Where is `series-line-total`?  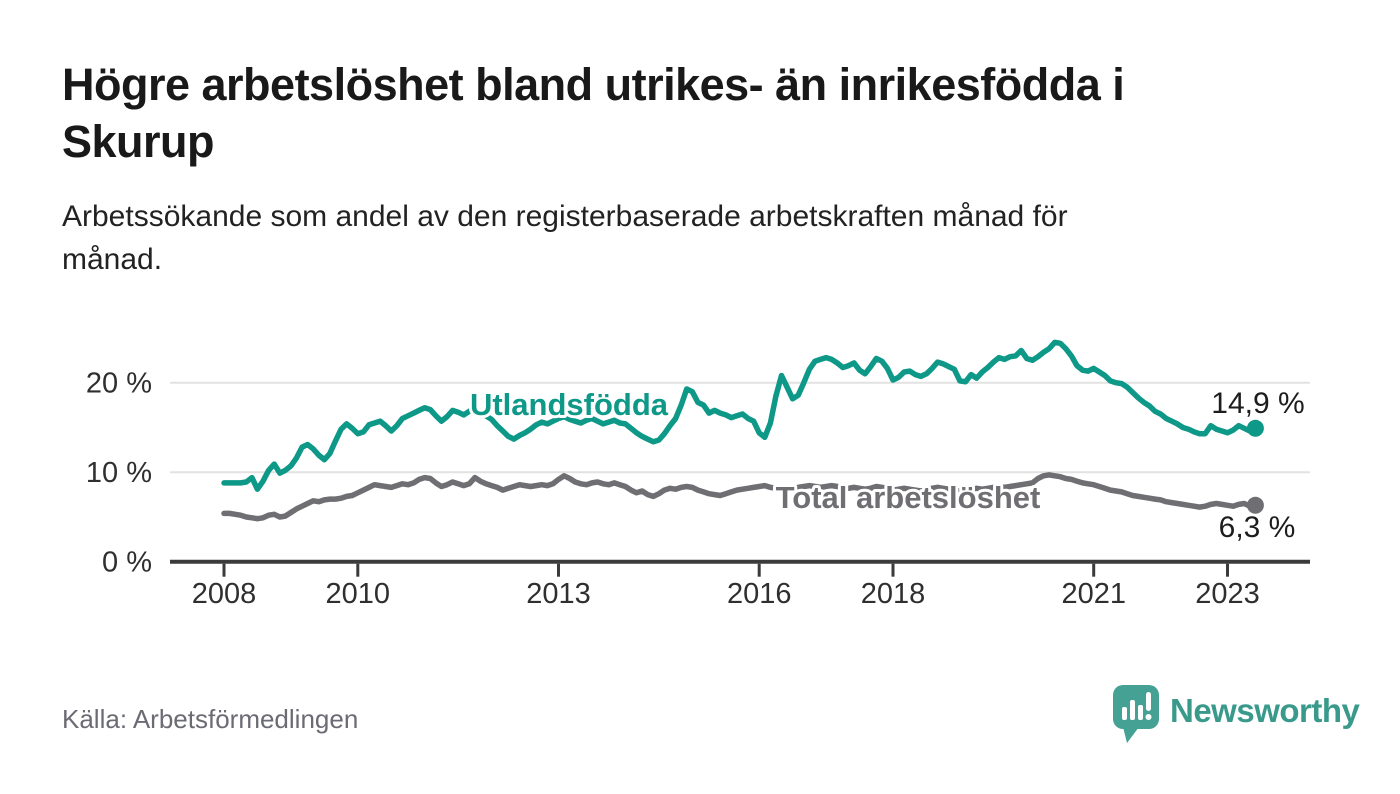
series-line-total is located at coordinates (740, 497).